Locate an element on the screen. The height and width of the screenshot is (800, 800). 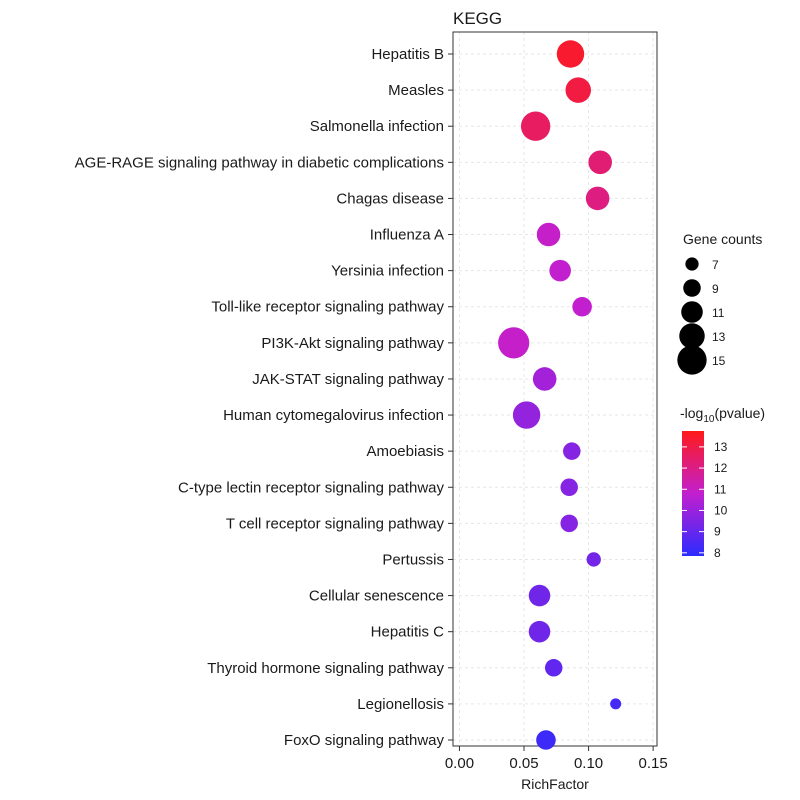
pathway-label: FoxO signaling pathway is located at coordinates (364, 740).